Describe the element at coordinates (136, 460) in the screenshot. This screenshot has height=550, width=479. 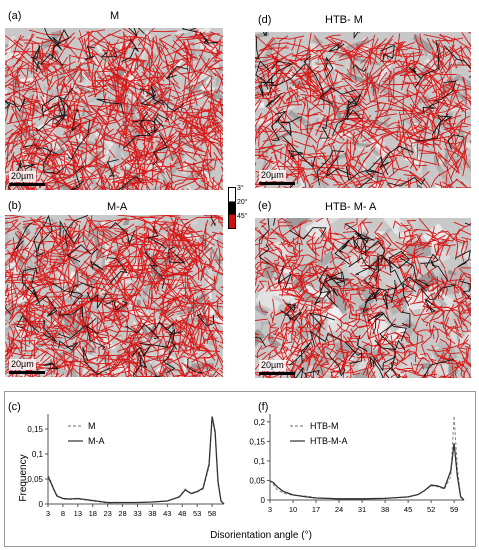
I see `chart-c-series-m-a` at that location.